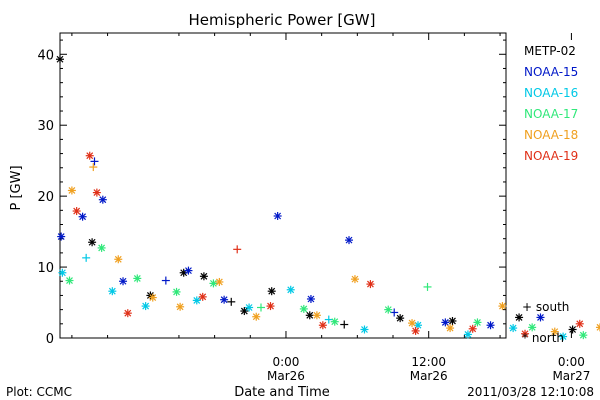 Image resolution: width=600 pixels, height=400 pixels. What do you see at coordinates (428, 362) in the screenshot?
I see `x-tick-time: 12:00` at bounding box center [428, 362].